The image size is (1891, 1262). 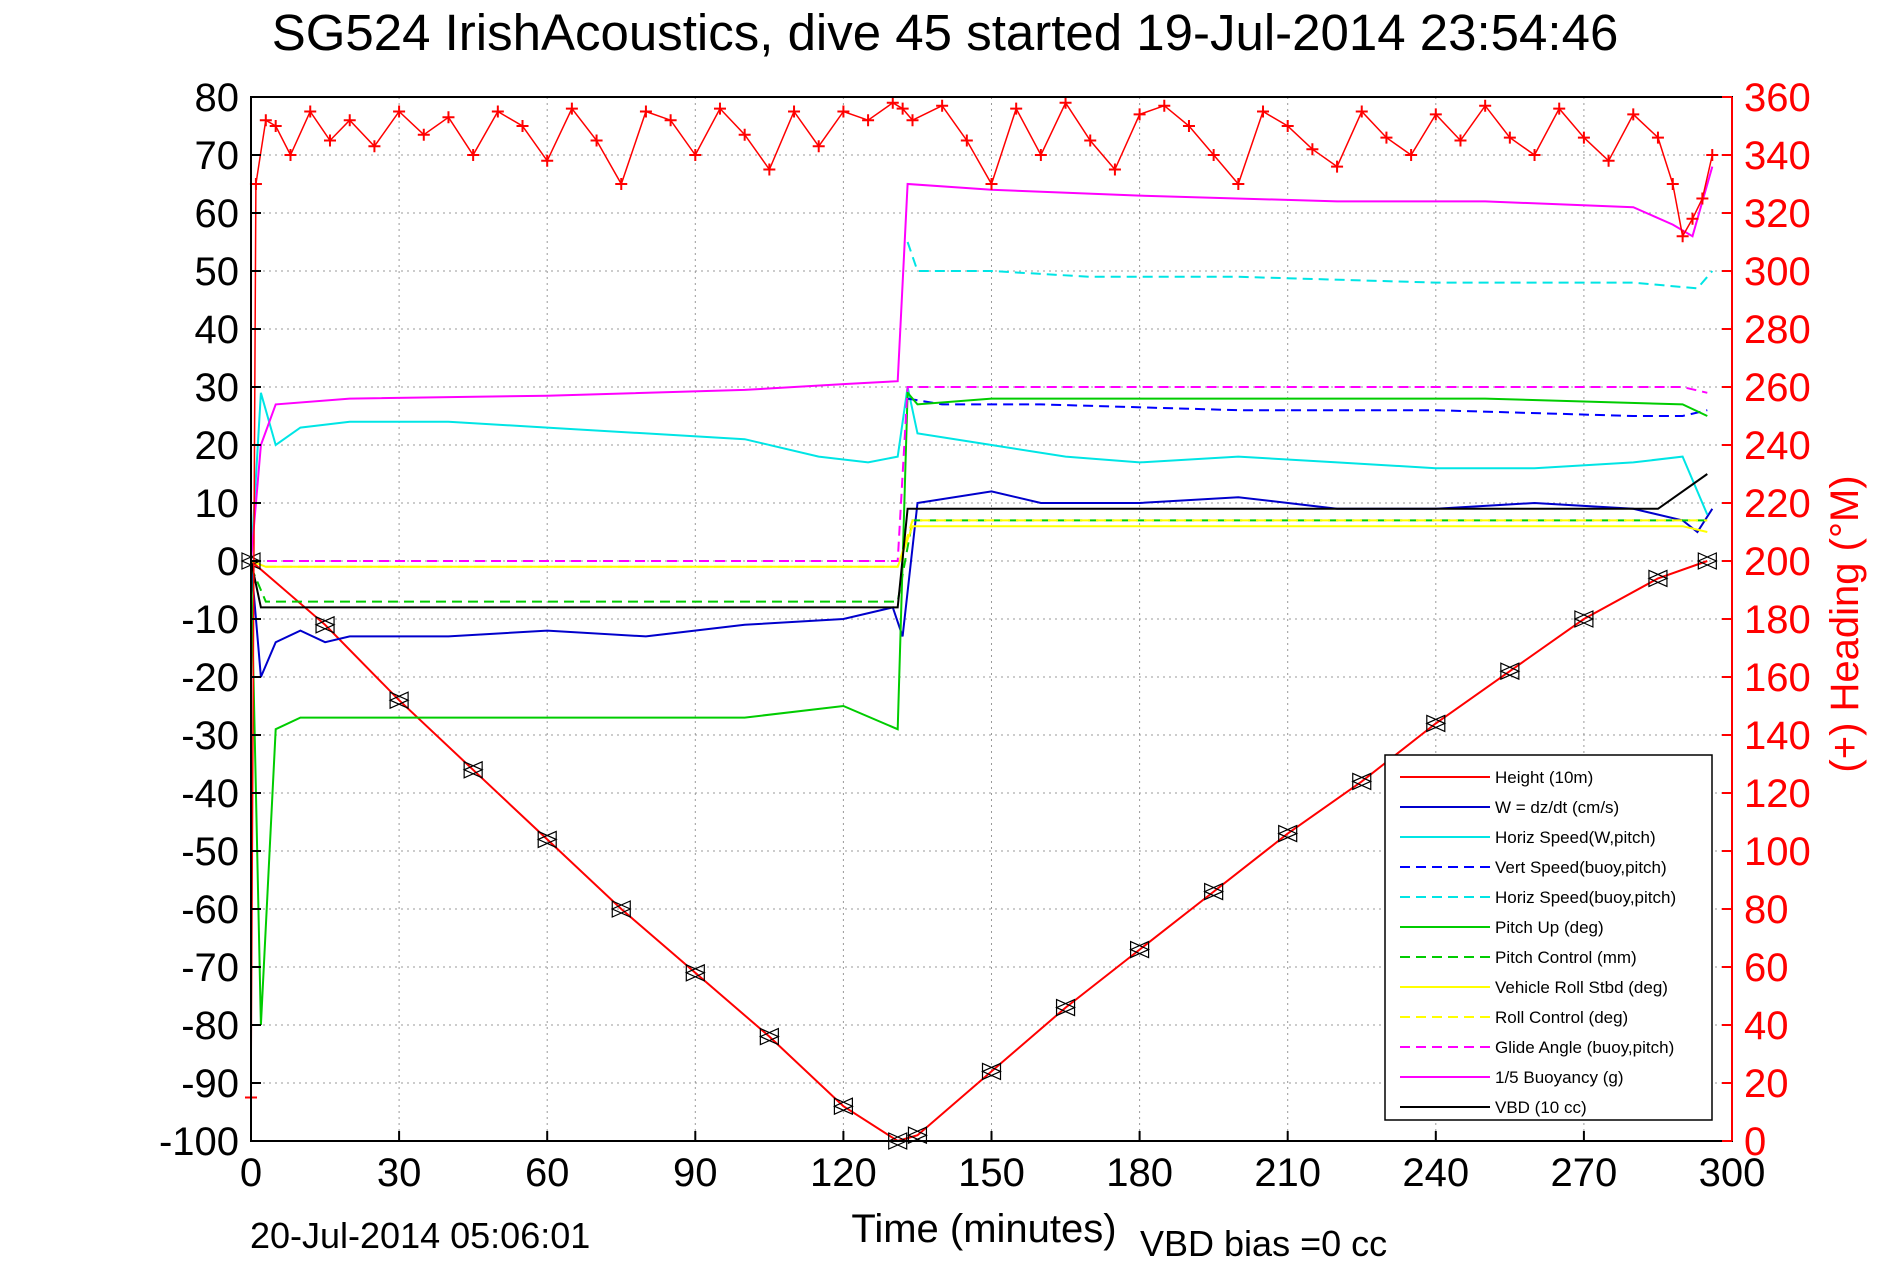 What do you see at coordinates (217, 214) in the screenshot?
I see `y-tick-label: 60` at bounding box center [217, 214].